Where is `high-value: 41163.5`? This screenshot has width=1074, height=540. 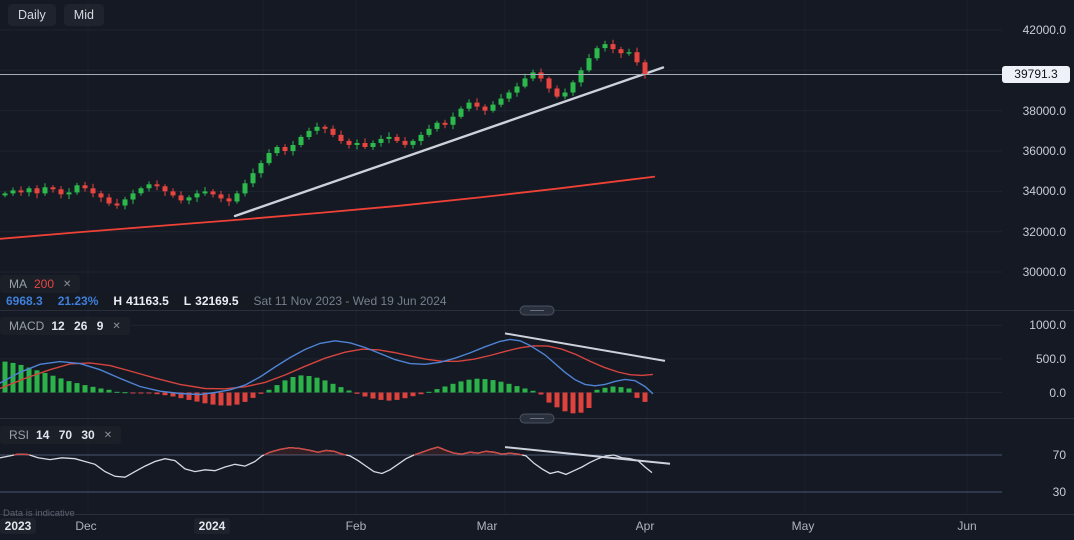 high-value: 41163.5 is located at coordinates (147, 301).